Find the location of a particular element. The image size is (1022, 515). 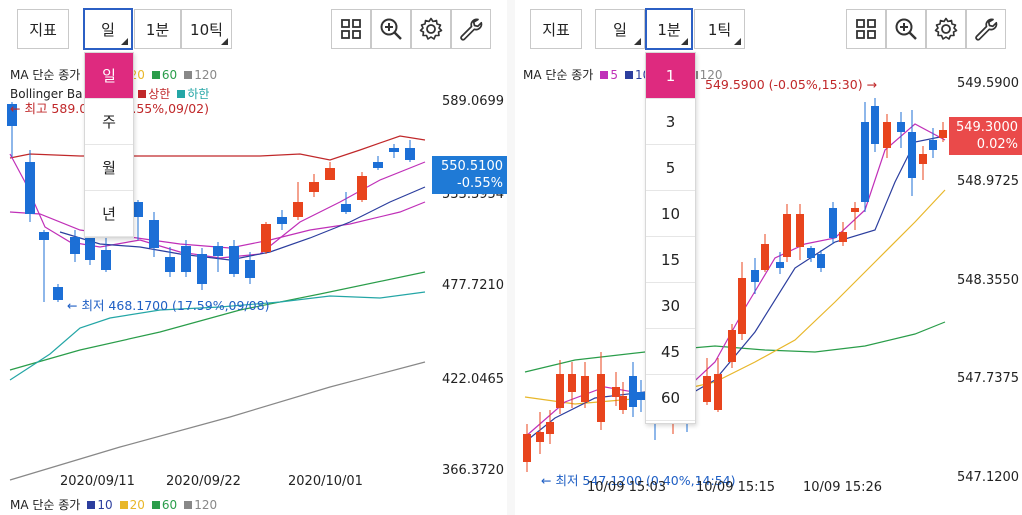

x-axis-label: 2020/09/22 is located at coordinates (203, 481).